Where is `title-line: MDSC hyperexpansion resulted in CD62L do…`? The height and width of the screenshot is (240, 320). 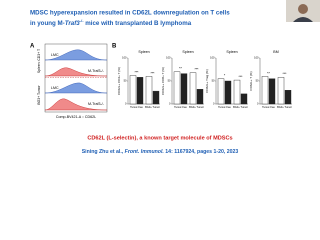 title-line: MDSC hyperexpansion resulted in CD62L do… is located at coordinates (130, 13).